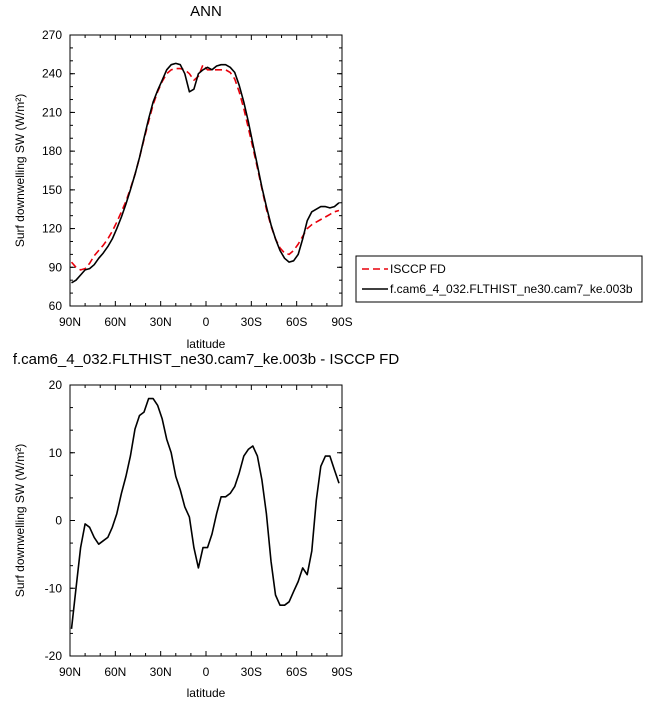 The width and height of the screenshot is (649, 704). What do you see at coordinates (52, 74) in the screenshot?
I see `y-tick-label: 240` at bounding box center [52, 74].